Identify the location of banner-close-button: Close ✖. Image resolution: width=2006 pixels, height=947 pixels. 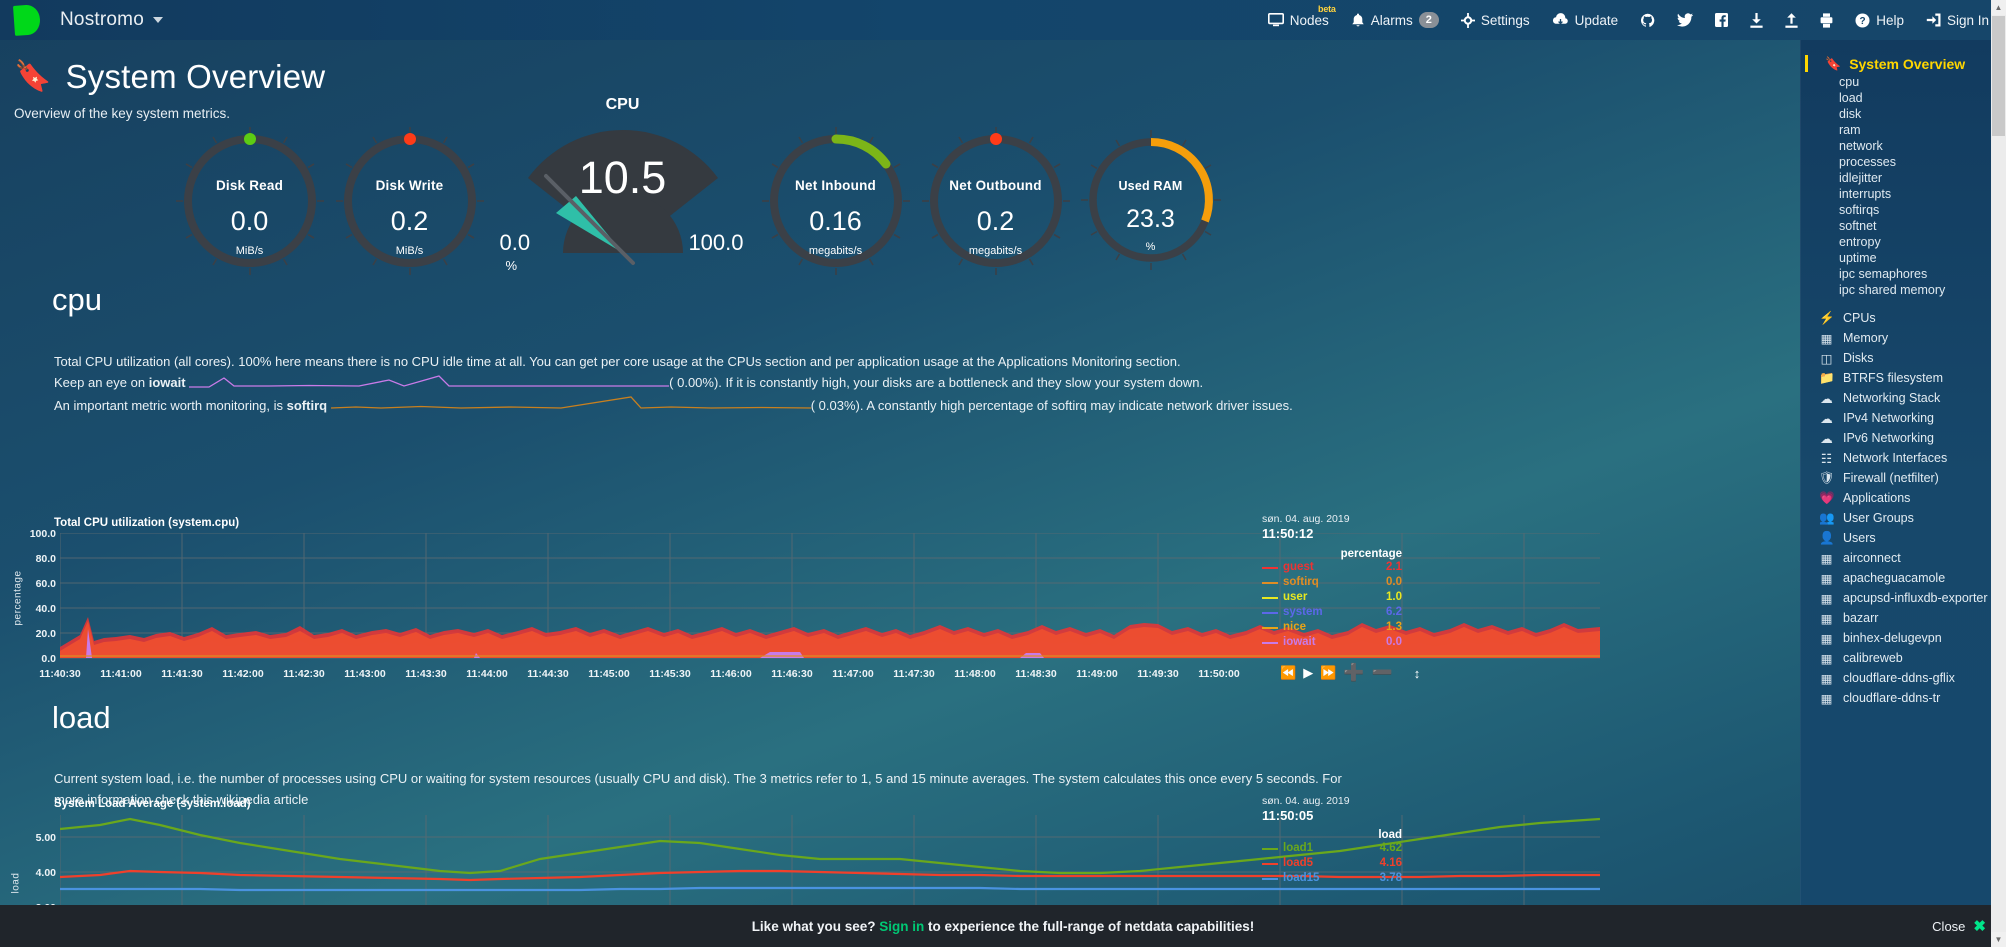
(1959, 926).